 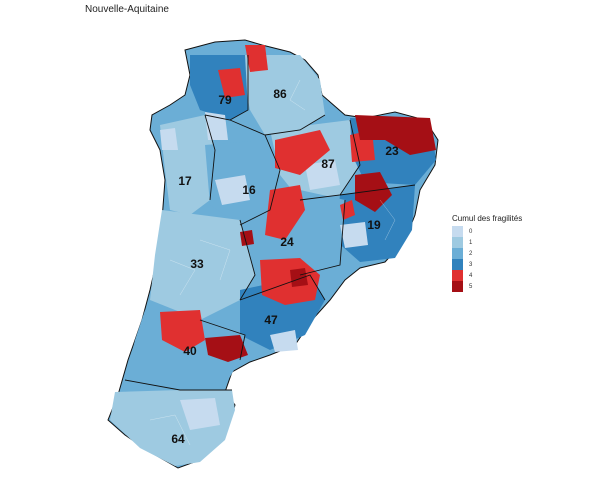 I want to click on dept-label-17: 17, so click(x=185, y=181).